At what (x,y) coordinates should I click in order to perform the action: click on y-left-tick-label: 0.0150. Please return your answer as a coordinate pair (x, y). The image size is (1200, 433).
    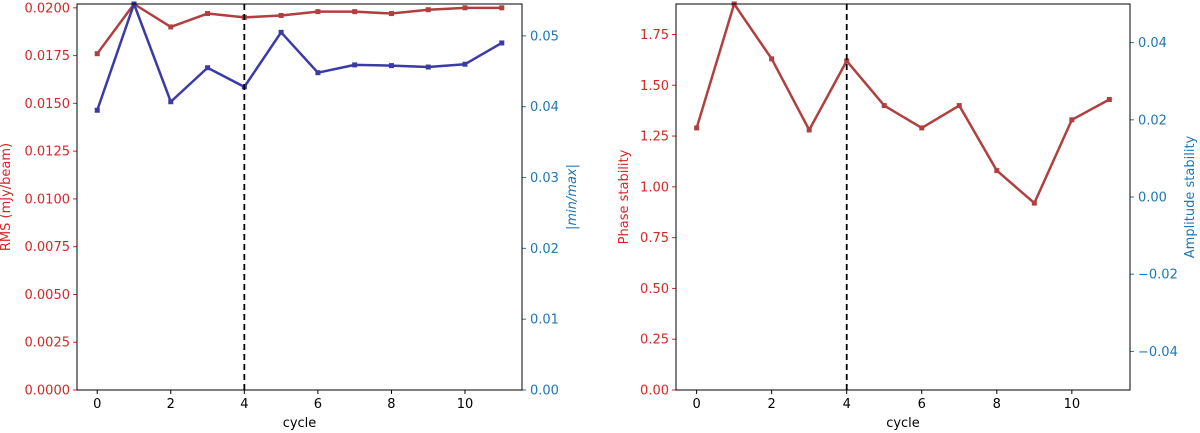
    Looking at the image, I should click on (48, 104).